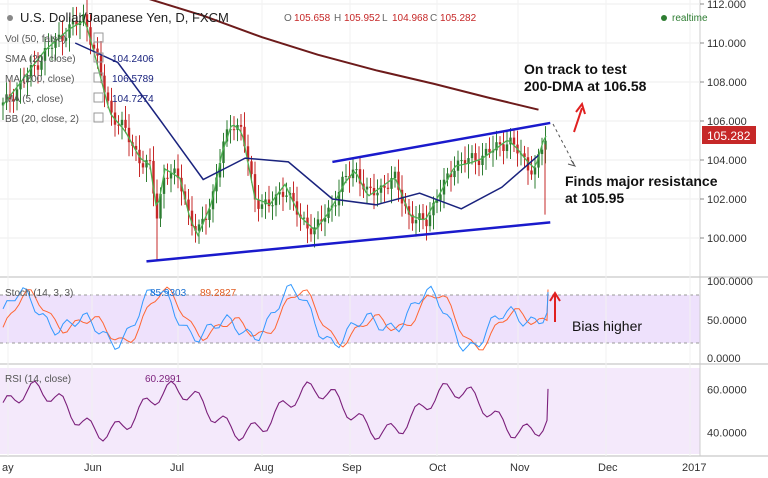  Describe the element at coordinates (585, 86) in the screenshot. I see `annotation-ma200-line2: 200-DMA at 106.58` at that location.